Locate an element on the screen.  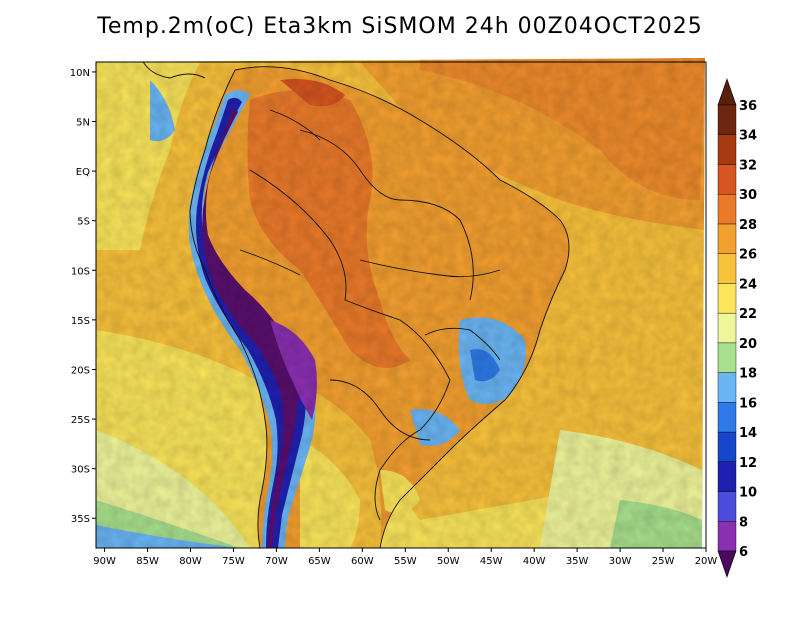
colorbar-label: 8 is located at coordinates (743, 522).